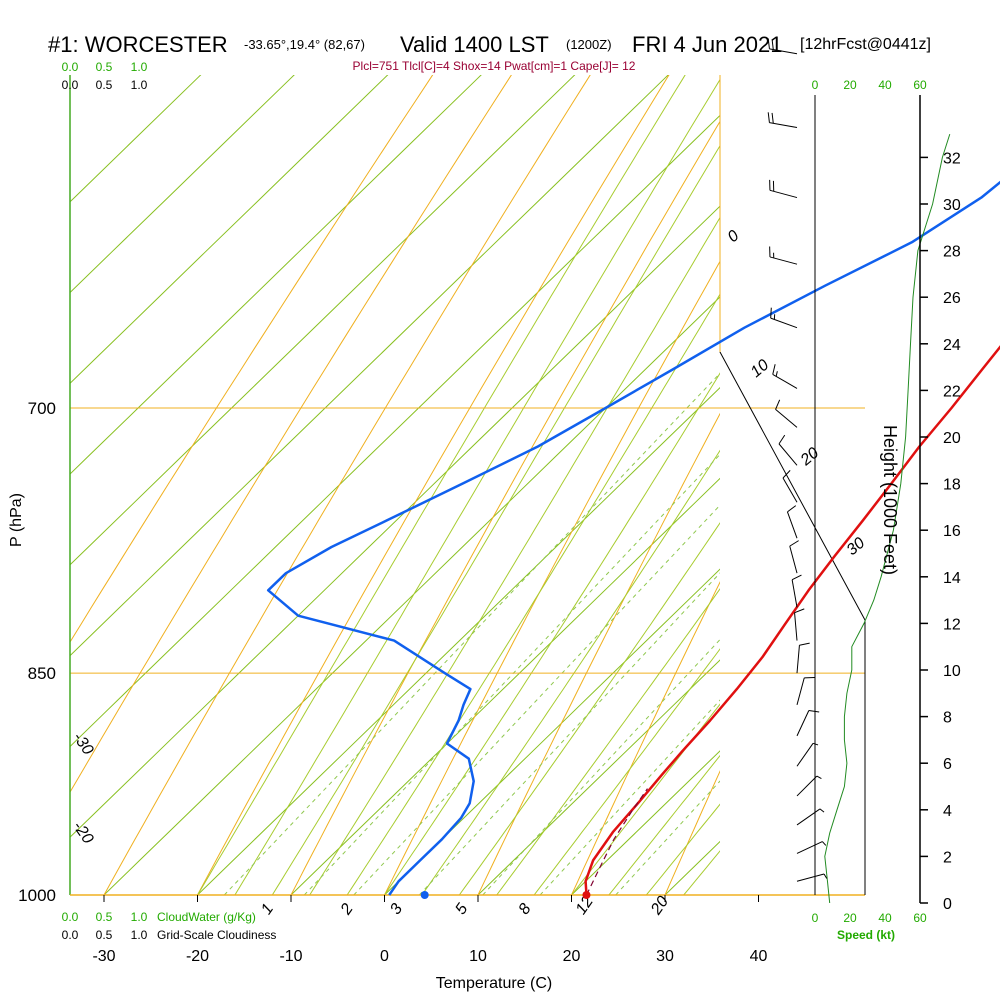 The width and height of the screenshot is (1000, 1000). What do you see at coordinates (37, 895) in the screenshot?
I see `pressure-label: 1000` at bounding box center [37, 895].